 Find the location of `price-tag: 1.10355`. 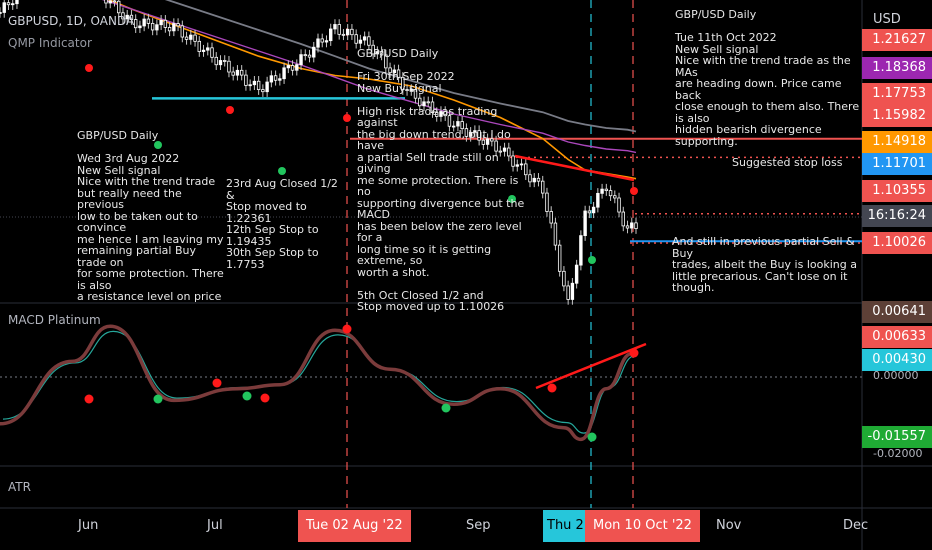

price-tag: 1.10355 is located at coordinates (897, 191).